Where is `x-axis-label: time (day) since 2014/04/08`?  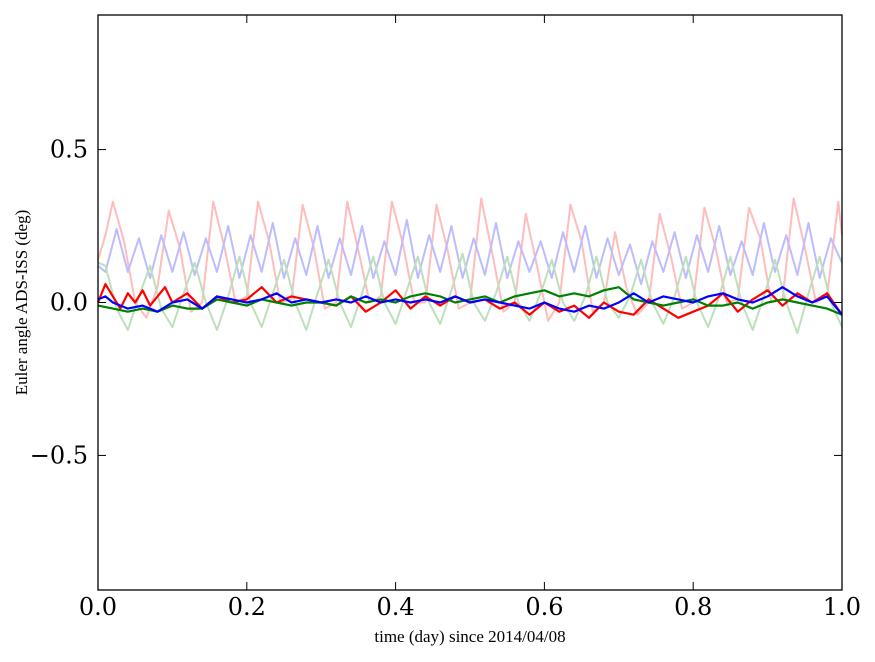
x-axis-label: time (day) since 2014/04/08 is located at coordinates (469, 636).